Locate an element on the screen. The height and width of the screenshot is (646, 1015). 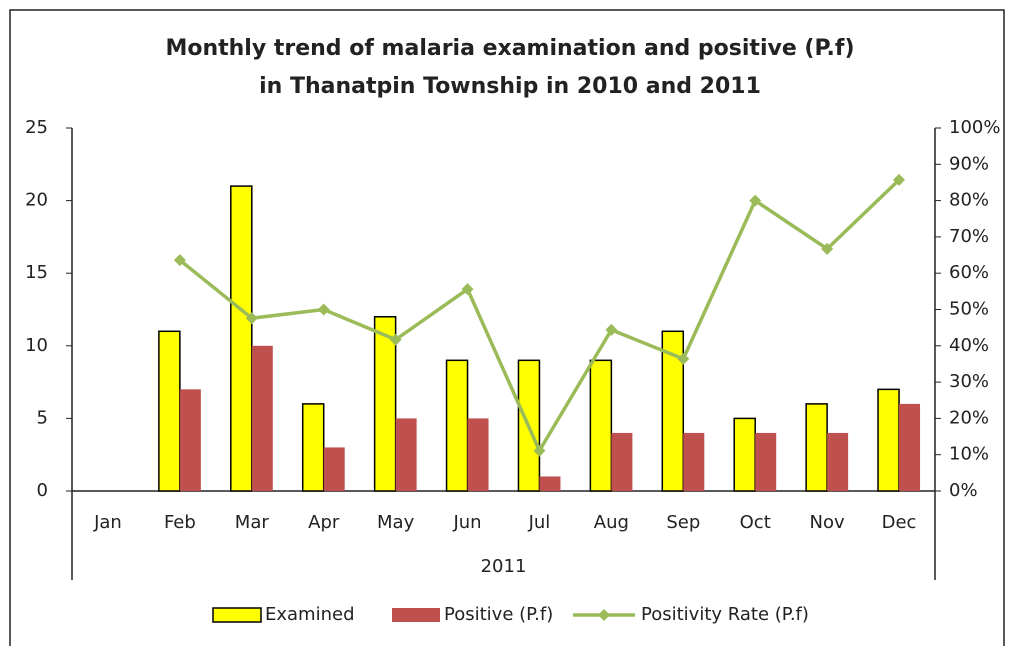
x-tick-label: Dec is located at coordinates (899, 522).